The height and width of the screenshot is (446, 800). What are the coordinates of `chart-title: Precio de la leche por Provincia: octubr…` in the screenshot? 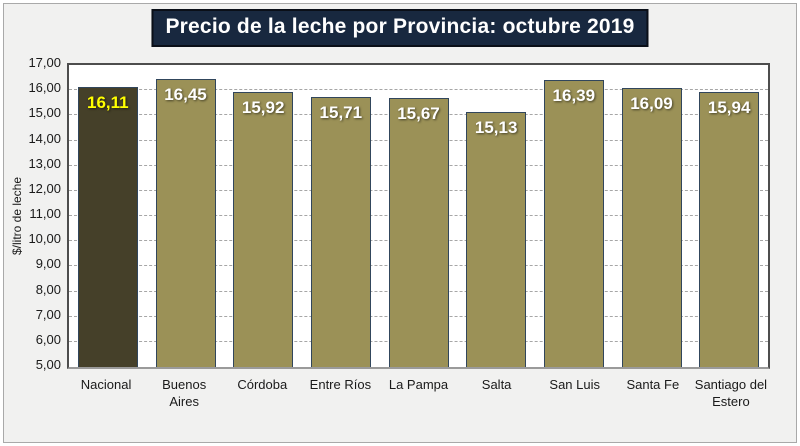 It's located at (400, 28).